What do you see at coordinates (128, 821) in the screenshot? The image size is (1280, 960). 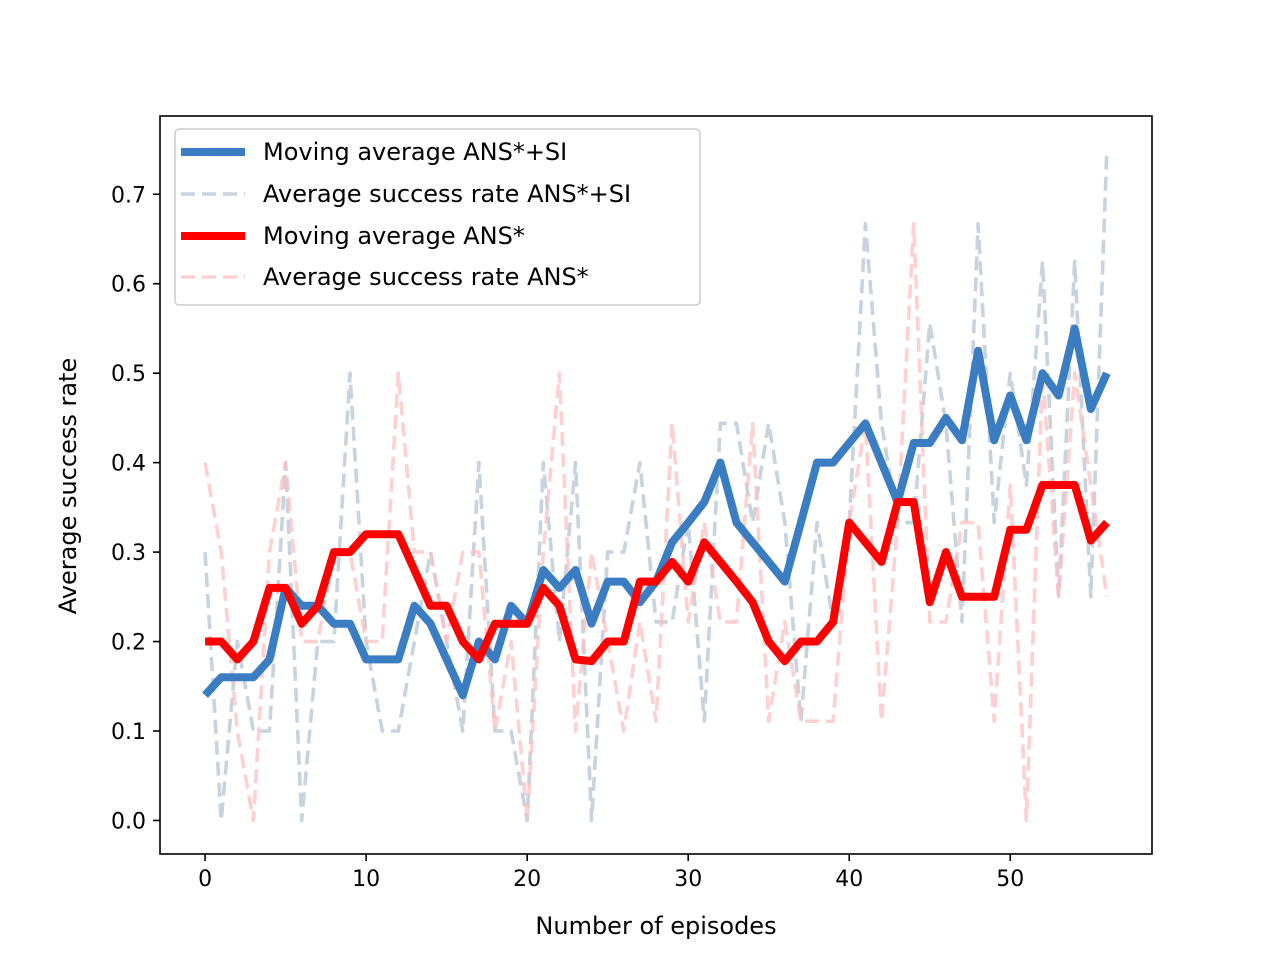 I see `y-tick-label: 0.0` at bounding box center [128, 821].